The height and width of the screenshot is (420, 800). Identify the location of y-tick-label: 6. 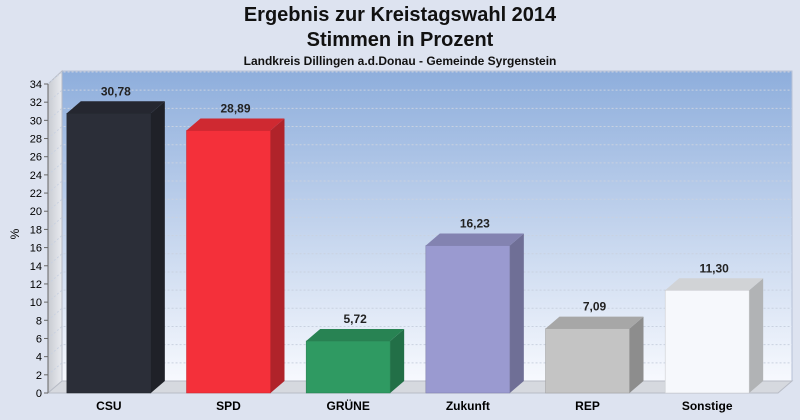
(39, 339).